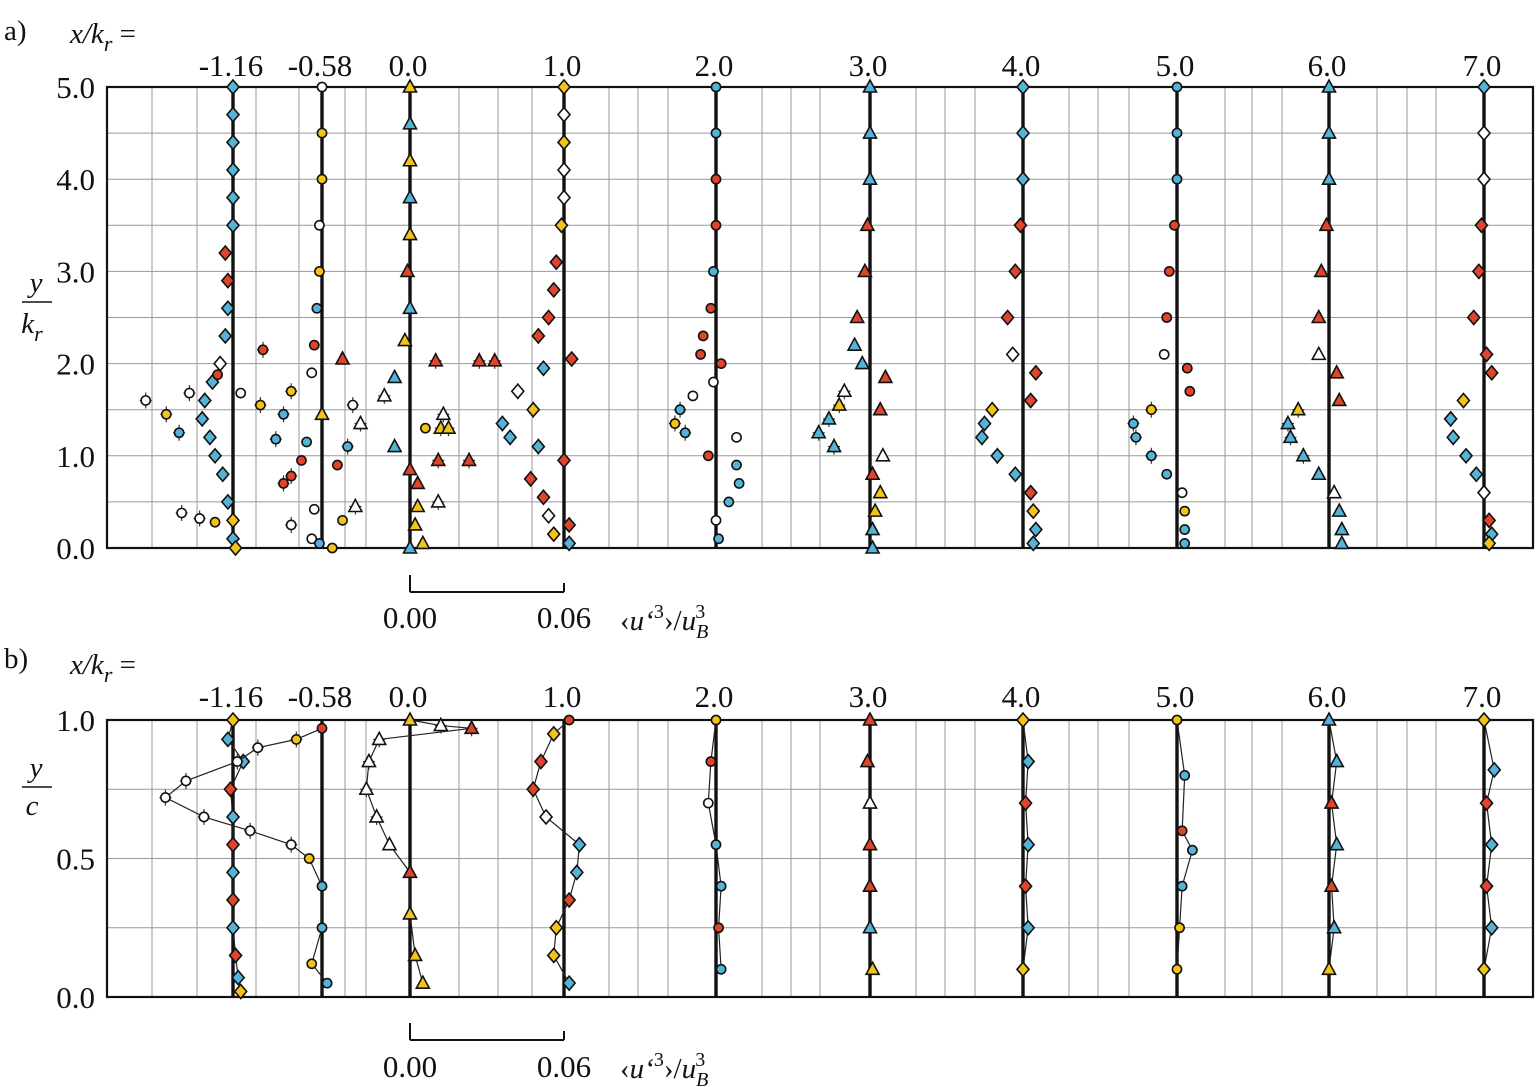 The height and width of the screenshot is (1087, 1536). What do you see at coordinates (75, 997) in the screenshot?
I see `y-tick-label: 0.0` at bounding box center [75, 997].